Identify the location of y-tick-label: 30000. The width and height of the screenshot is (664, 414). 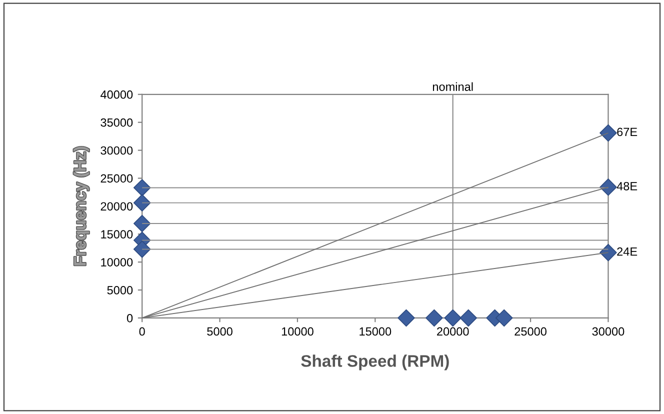
(116, 150).